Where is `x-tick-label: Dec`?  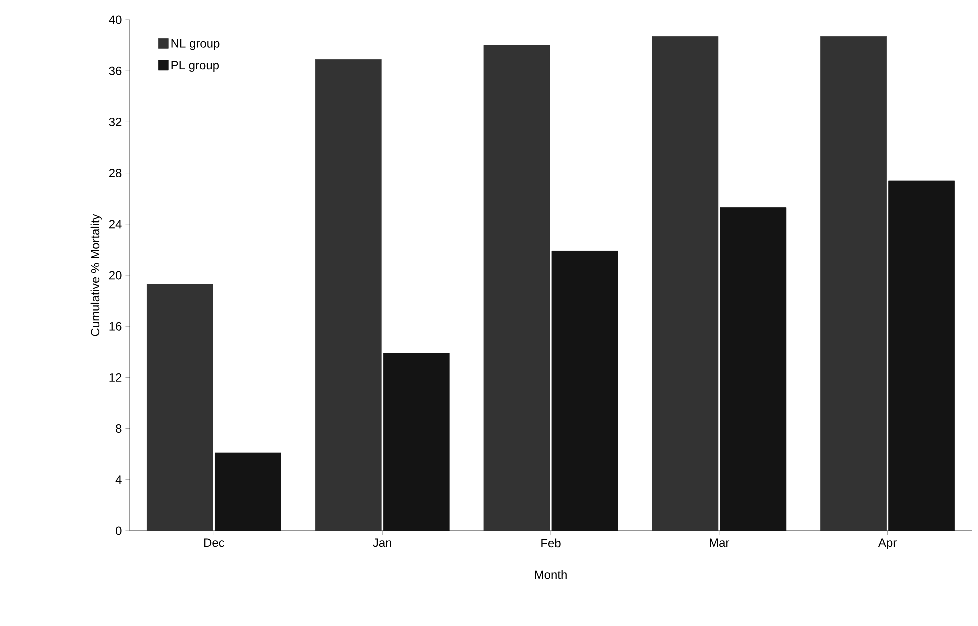
x-tick-label: Dec is located at coordinates (214, 543).